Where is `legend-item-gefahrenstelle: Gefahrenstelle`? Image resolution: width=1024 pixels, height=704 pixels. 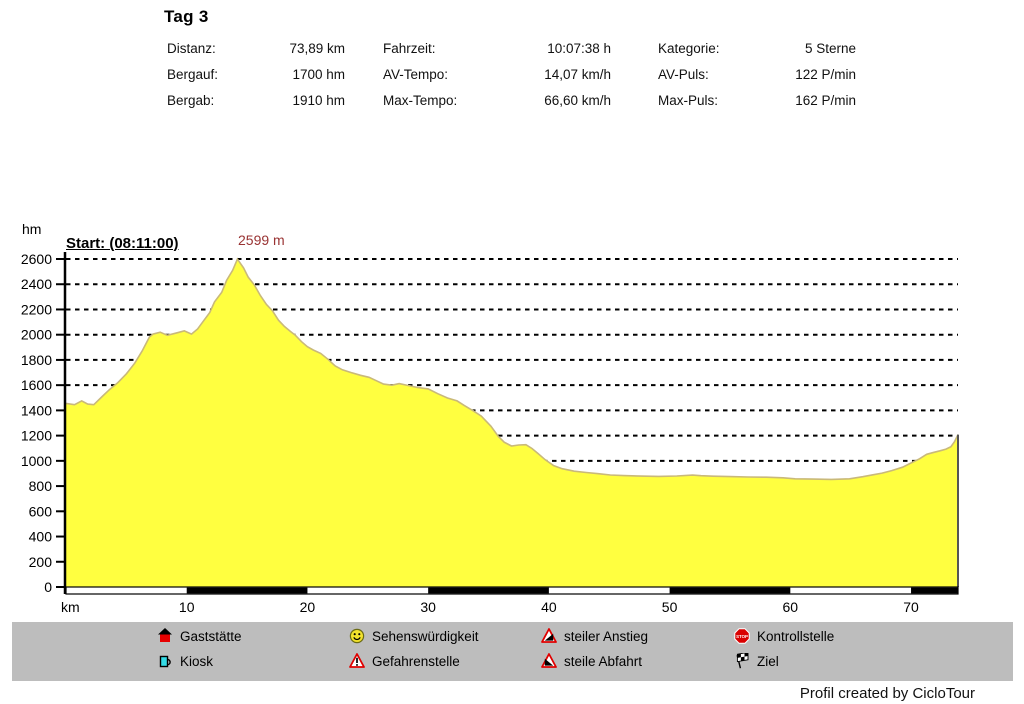
legend-item-gefahrenstelle: Gefahrenstelle is located at coordinates (404, 661).